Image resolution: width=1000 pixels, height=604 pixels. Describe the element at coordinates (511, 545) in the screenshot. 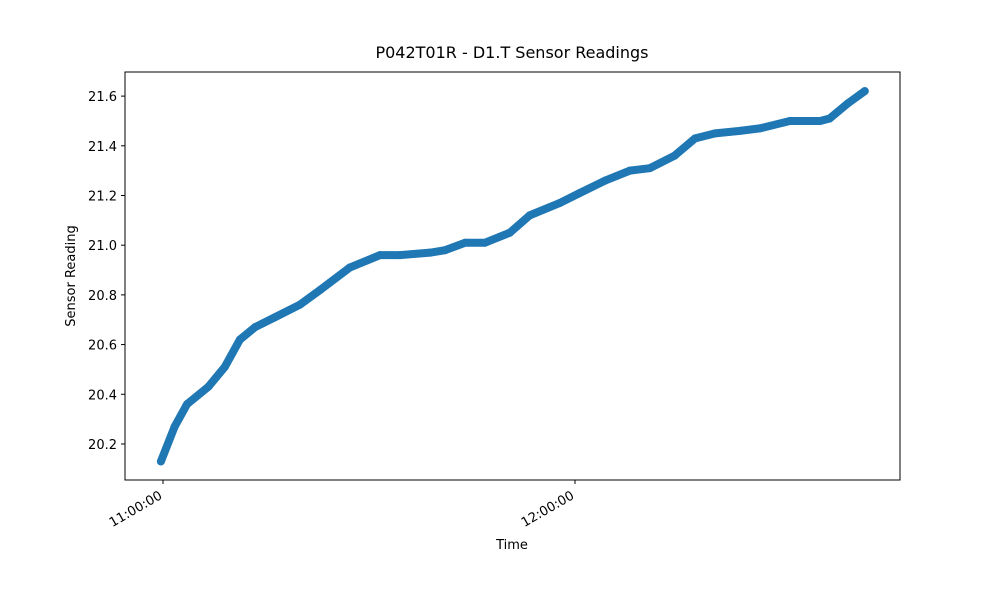

I see `x-axis-label: Time` at that location.